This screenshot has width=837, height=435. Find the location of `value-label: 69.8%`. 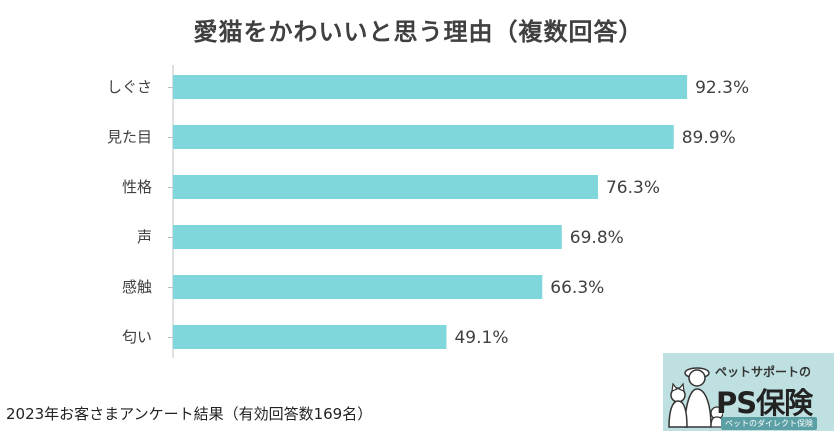

value-label: 69.8% is located at coordinates (597, 238).